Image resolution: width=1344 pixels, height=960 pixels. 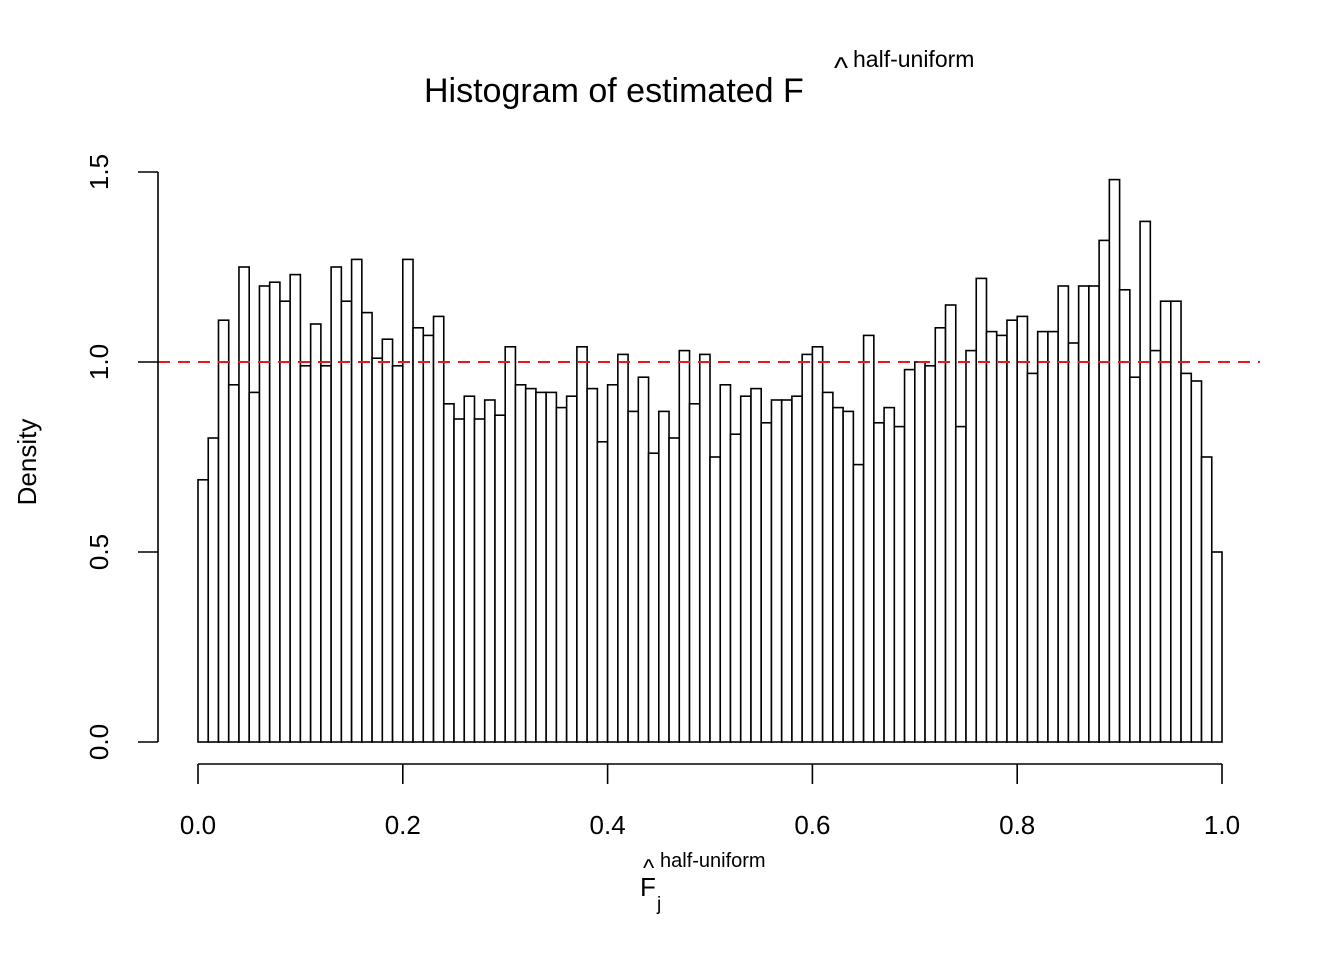 I want to click on chart-title: Histogram of estimated F, so click(x=614, y=91).